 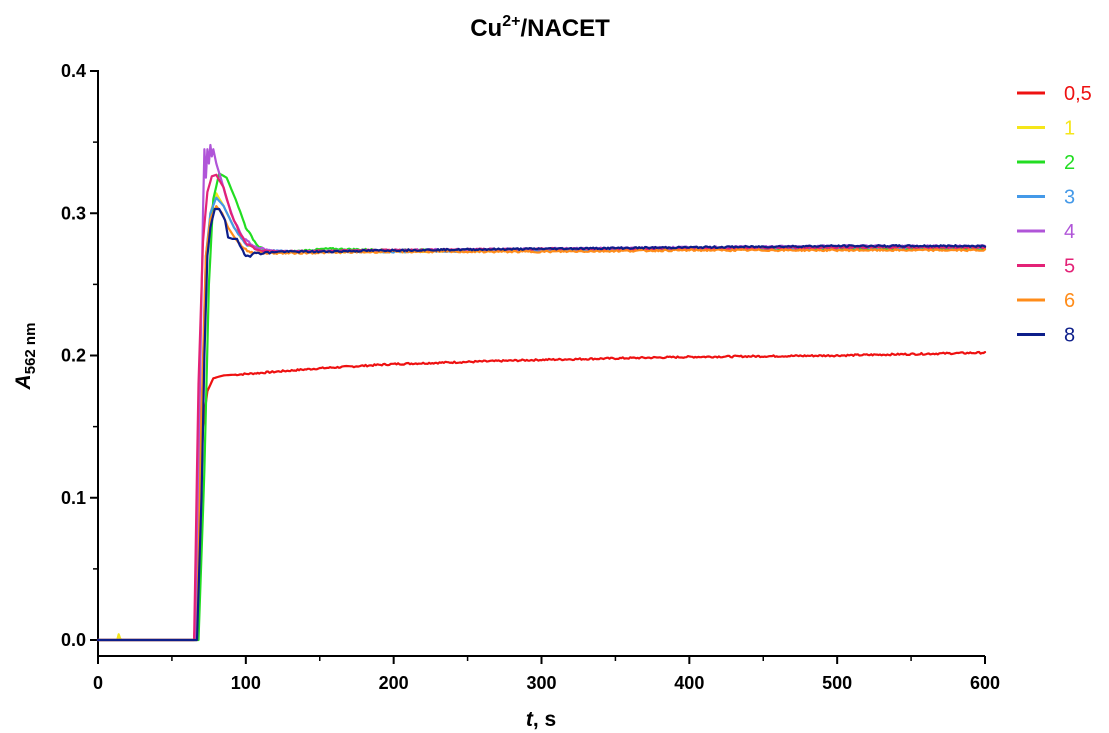 I want to click on x-tick-label: 200, so click(x=394, y=683).